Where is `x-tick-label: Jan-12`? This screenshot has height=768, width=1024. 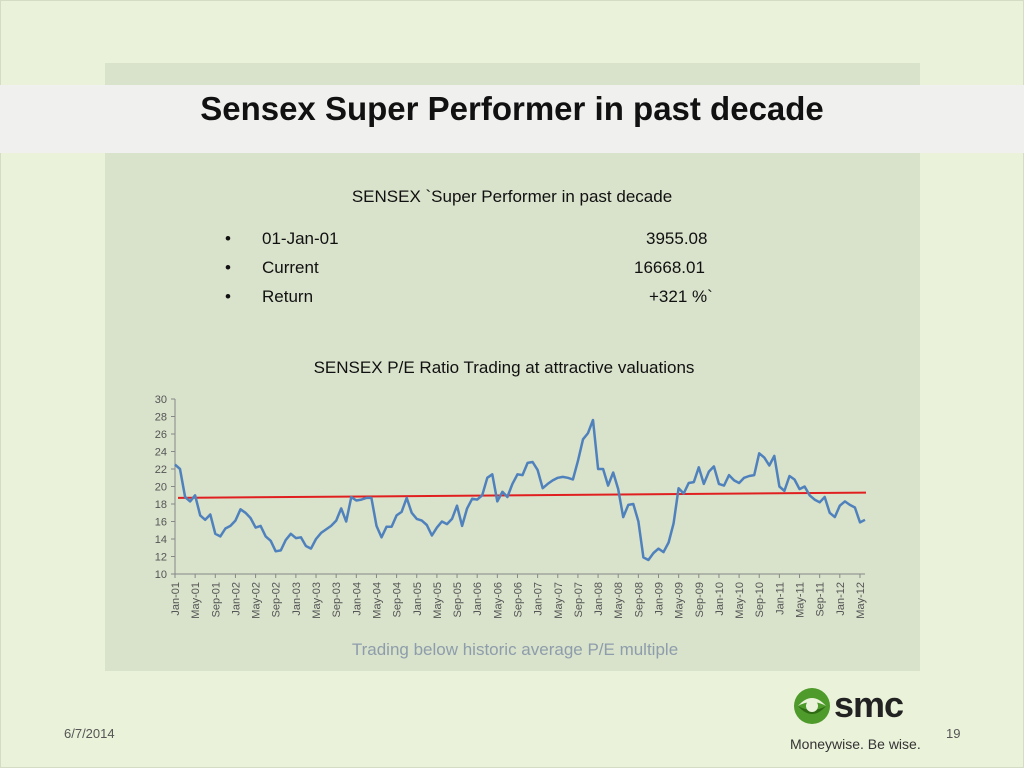
x-tick-label: Jan-12 is located at coordinates (841, 599).